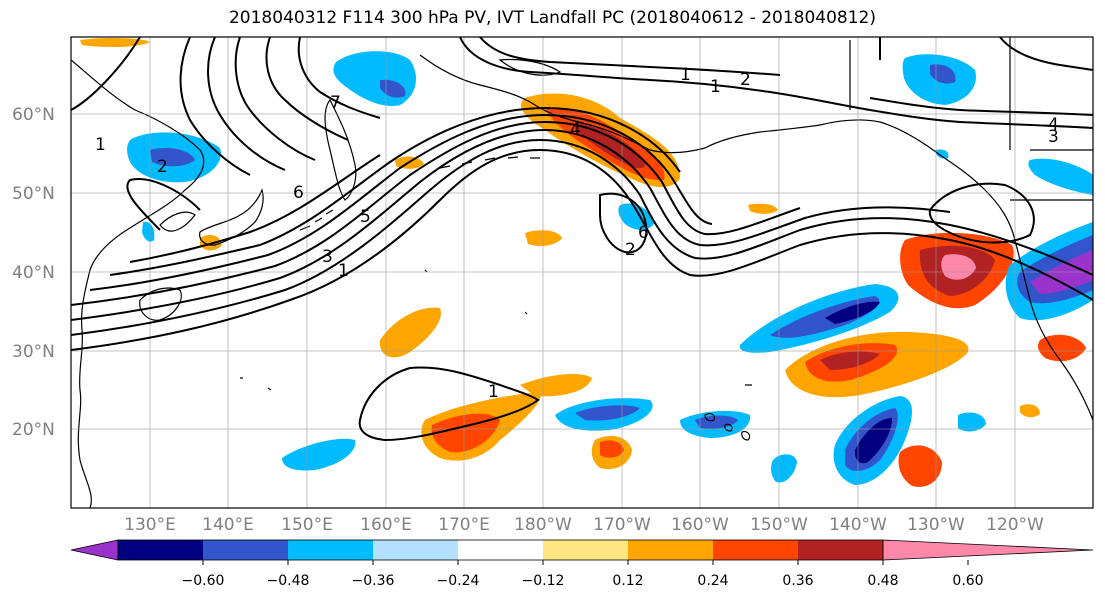 The height and width of the screenshot is (601, 1105). Describe the element at coordinates (386, 525) in the screenshot. I see `lon-label: 160°E` at that location.